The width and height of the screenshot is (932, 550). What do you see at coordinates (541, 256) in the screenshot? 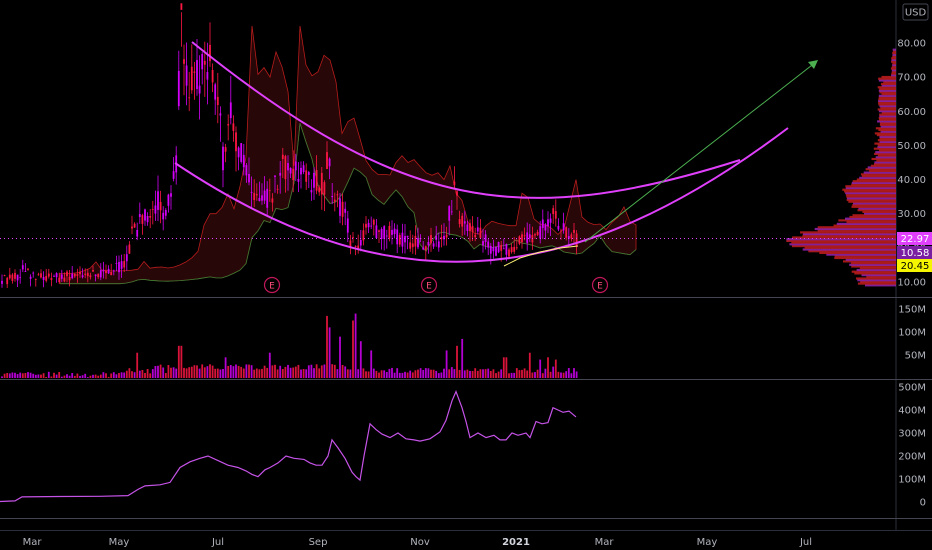
I see `ema-line` at bounding box center [541, 256].